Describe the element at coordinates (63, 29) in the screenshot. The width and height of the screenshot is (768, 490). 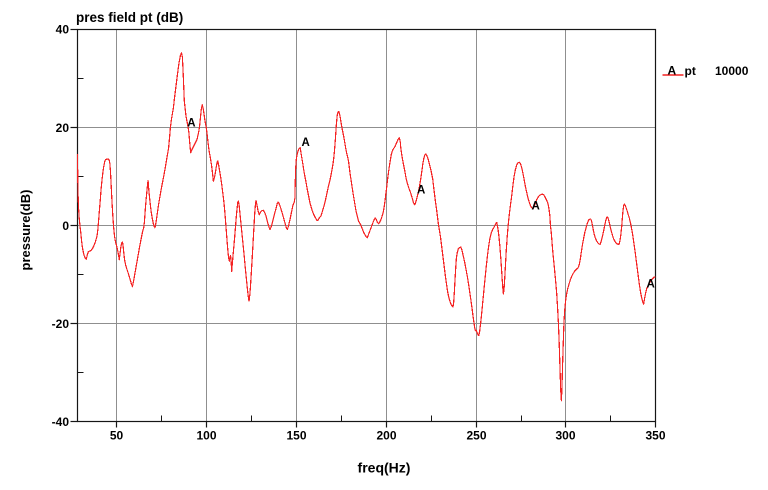
I see `svg-text: 40` at that location.